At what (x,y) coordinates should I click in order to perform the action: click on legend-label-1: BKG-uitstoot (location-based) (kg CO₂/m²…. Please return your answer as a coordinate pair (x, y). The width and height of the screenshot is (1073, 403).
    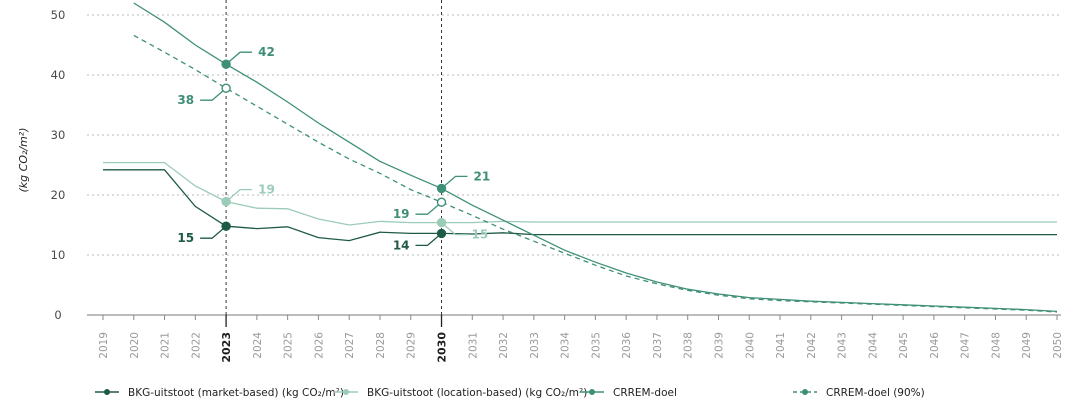
    Looking at the image, I should click on (477, 393).